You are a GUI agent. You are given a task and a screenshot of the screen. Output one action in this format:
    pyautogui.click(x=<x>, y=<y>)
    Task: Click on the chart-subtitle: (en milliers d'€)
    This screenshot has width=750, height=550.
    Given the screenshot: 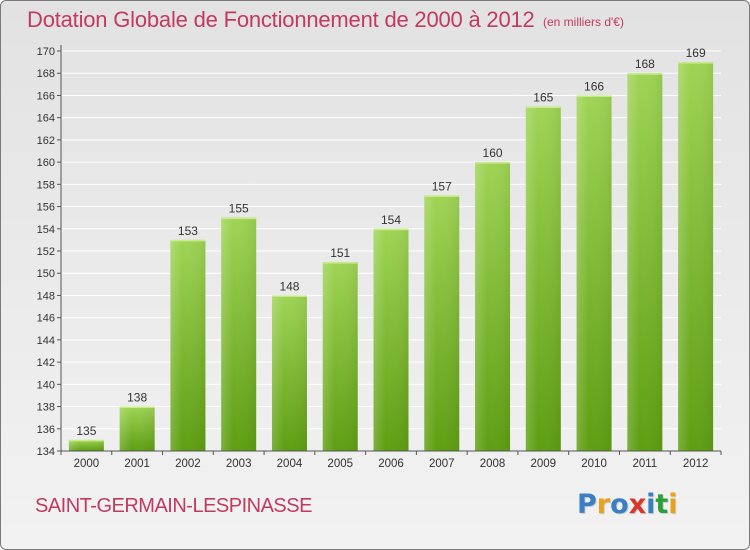 What is the action you would take?
    pyautogui.click(x=583, y=22)
    